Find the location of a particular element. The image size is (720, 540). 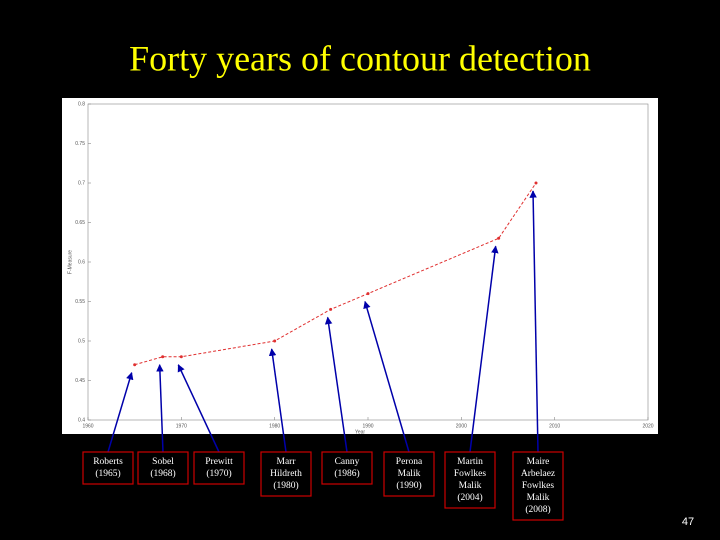

label-text: Roberts is located at coordinates (108, 462).